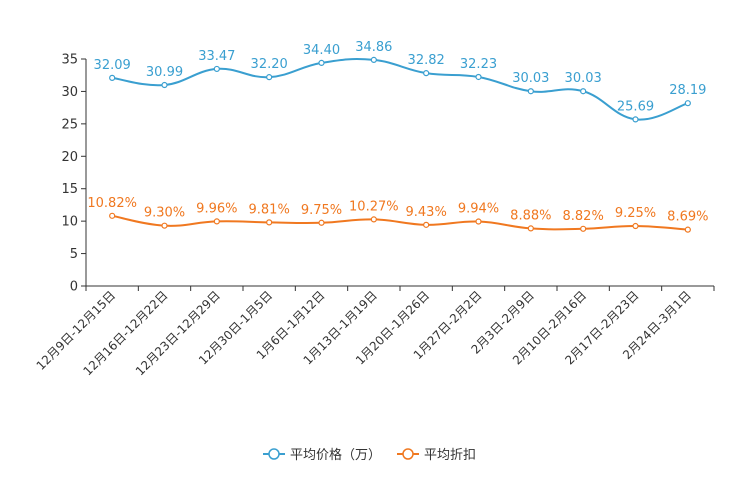 Image resolution: width=744 pixels, height=496 pixels. I want to click on legend: 平均价格（万） 平均折扣, so click(369, 455).